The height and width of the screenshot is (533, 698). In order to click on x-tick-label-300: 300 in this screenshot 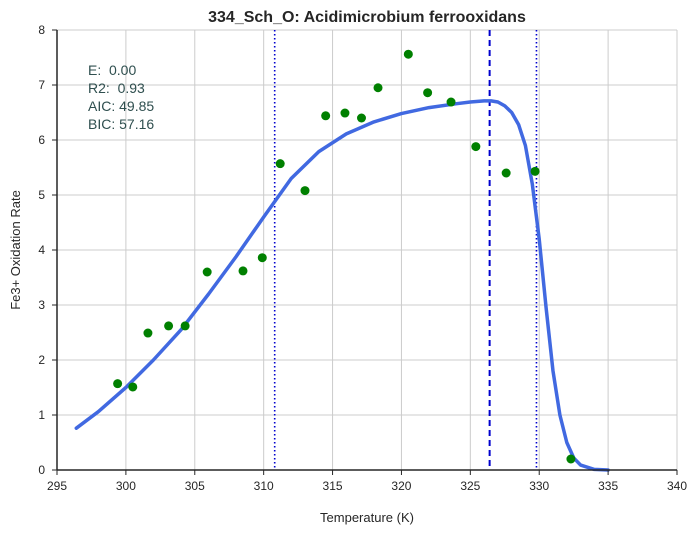, I will do `click(126, 486)`.